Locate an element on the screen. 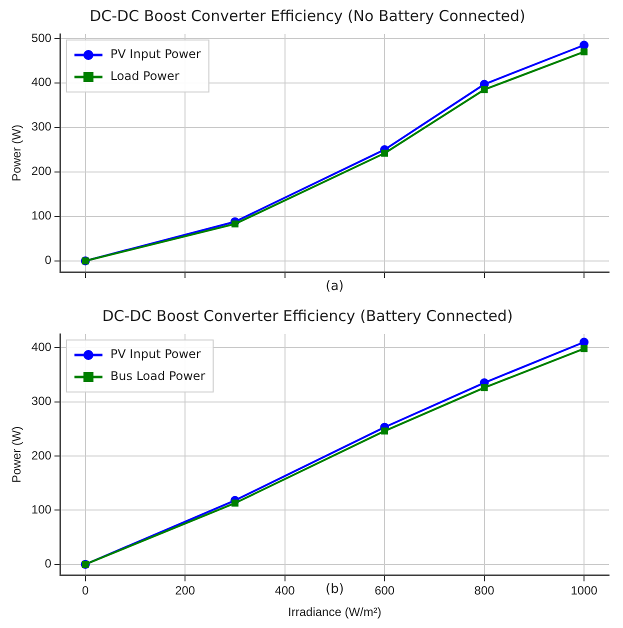  x-tick-label: 1000 is located at coordinates (584, 591).